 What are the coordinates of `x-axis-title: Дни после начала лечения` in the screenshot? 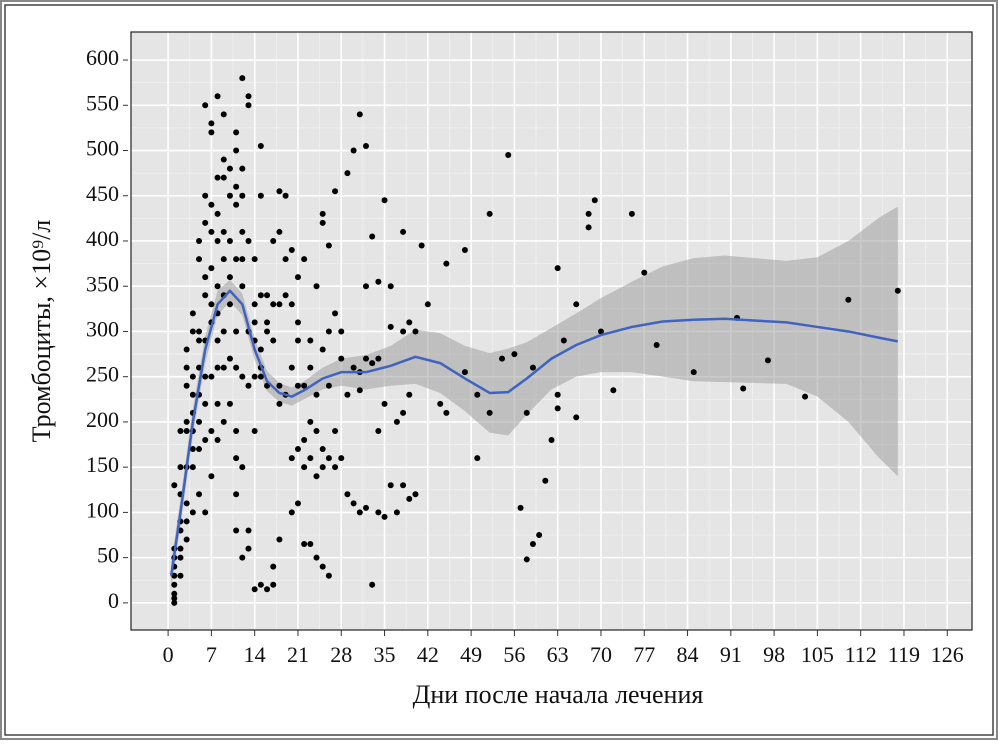 It's located at (558, 694).